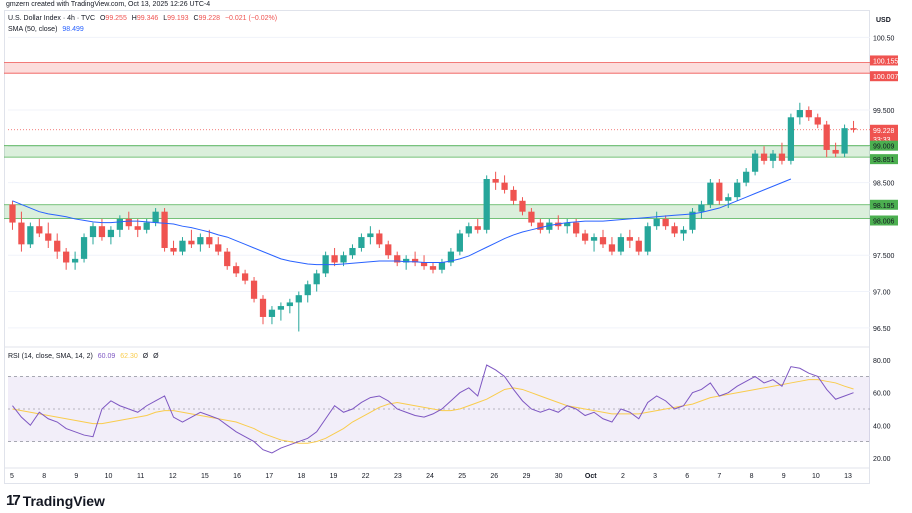  What do you see at coordinates (52, 18) in the screenshot?
I see `symbol-label: U.S. Dollar Index · 4h · TVC` at bounding box center [52, 18].